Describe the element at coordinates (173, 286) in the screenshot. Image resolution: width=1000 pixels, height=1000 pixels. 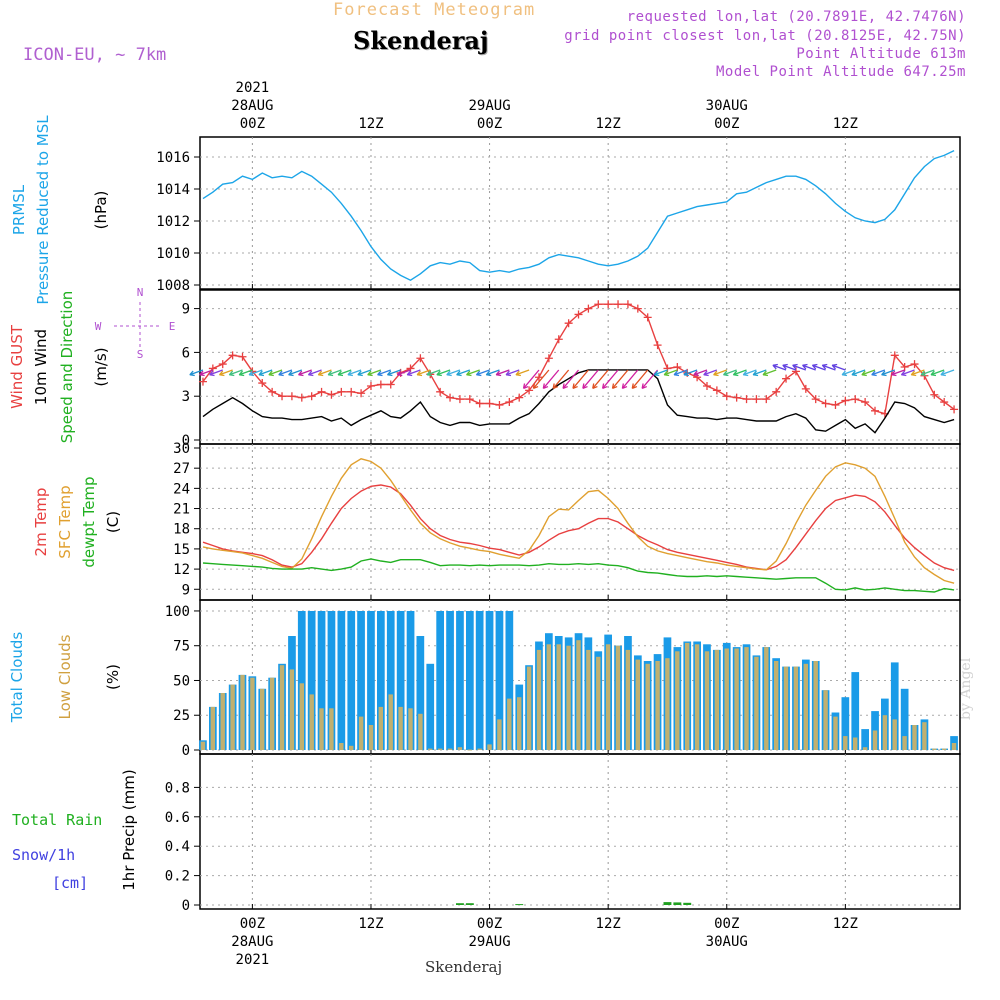
I see `y-tick-label: 1008` at that location.